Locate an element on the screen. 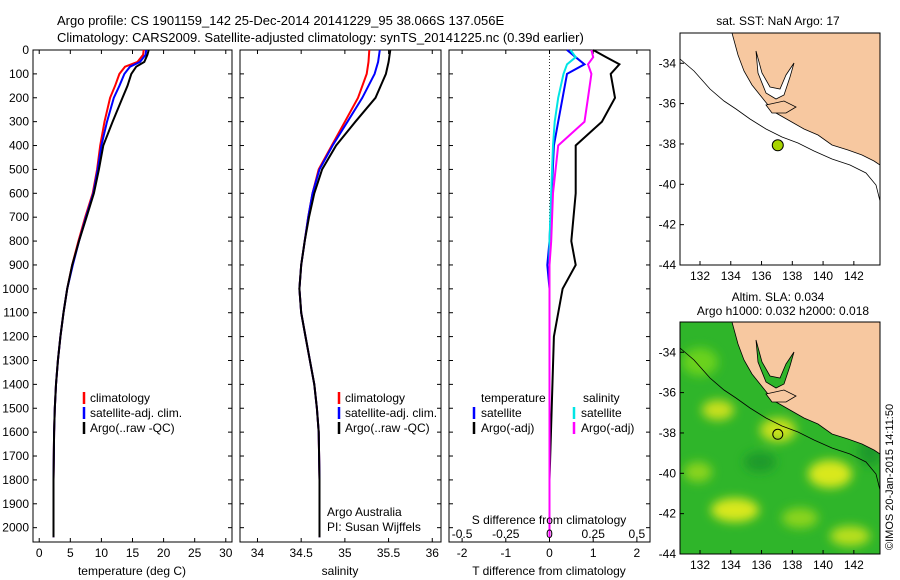 The width and height of the screenshot is (900, 580). y-tick-label: 1800 is located at coordinates (15, 480).